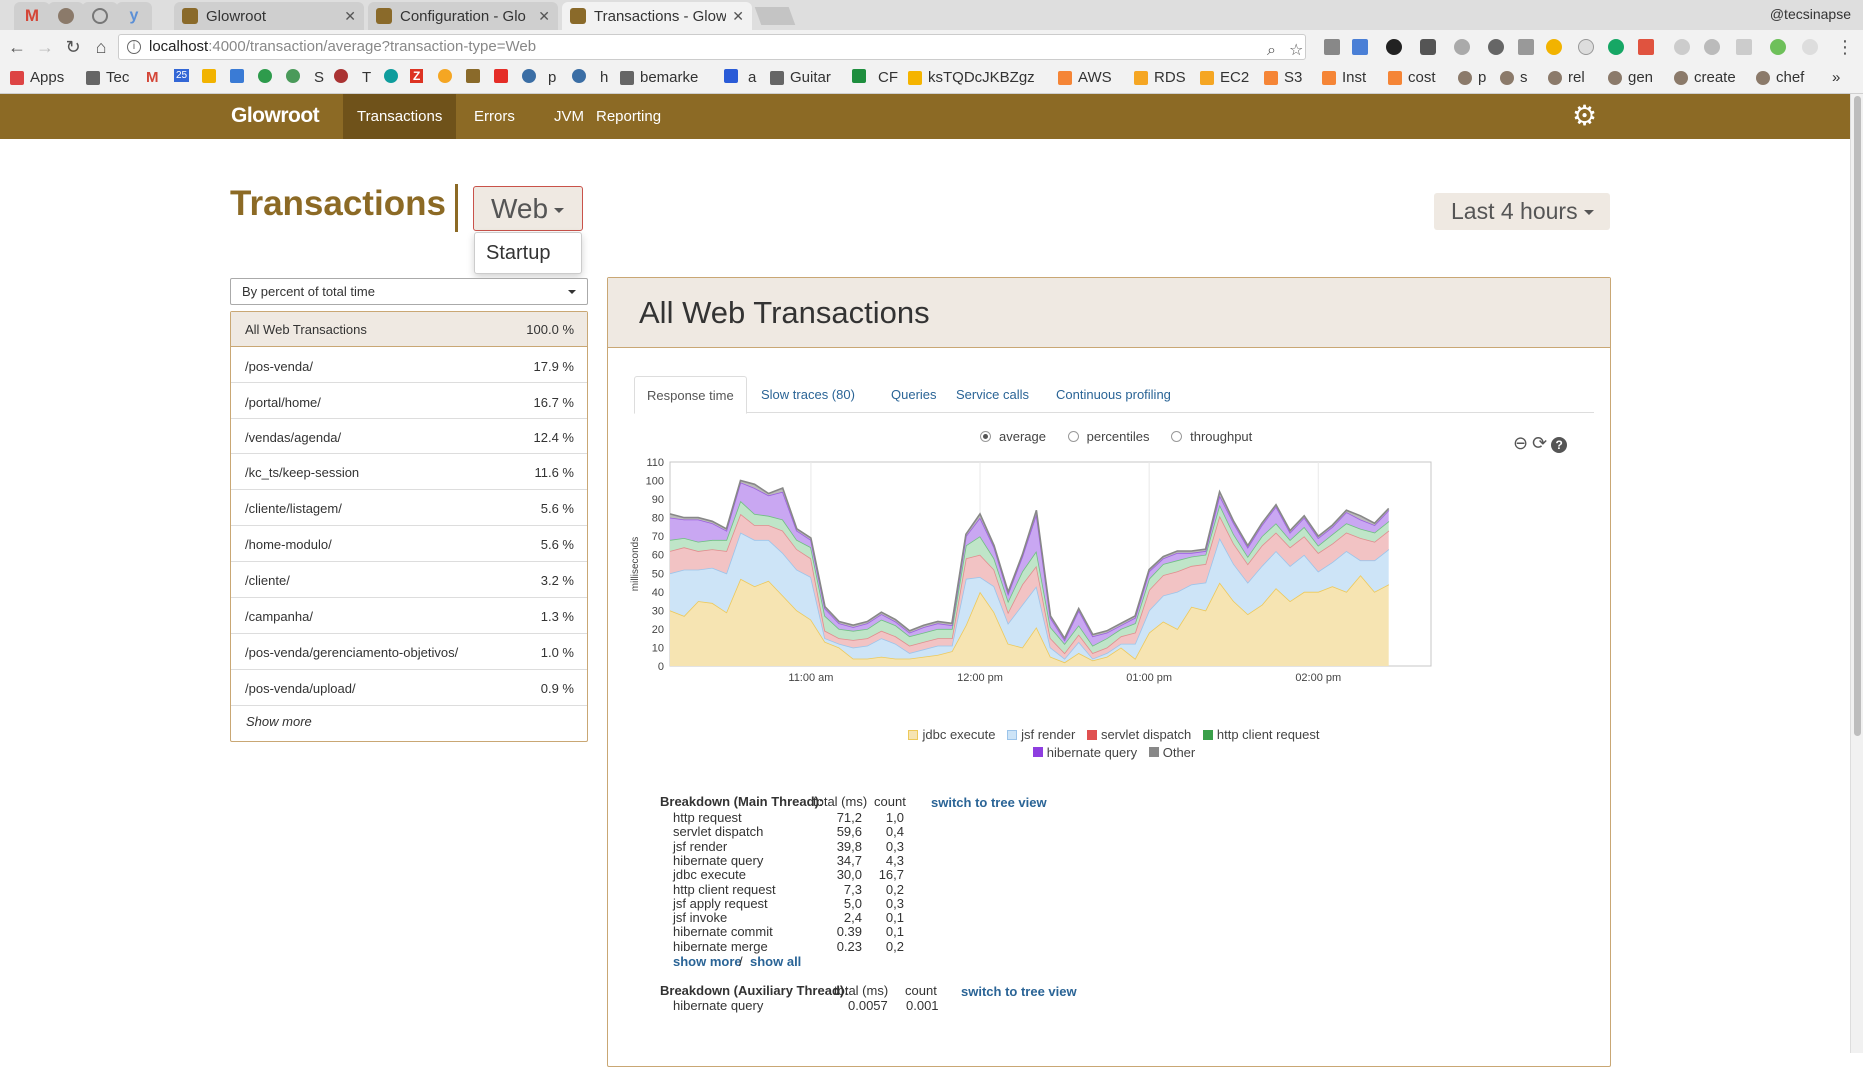 The height and width of the screenshot is (1067, 1863). What do you see at coordinates (1211, 436) in the screenshot?
I see `radio-throughput: throughput` at bounding box center [1211, 436].